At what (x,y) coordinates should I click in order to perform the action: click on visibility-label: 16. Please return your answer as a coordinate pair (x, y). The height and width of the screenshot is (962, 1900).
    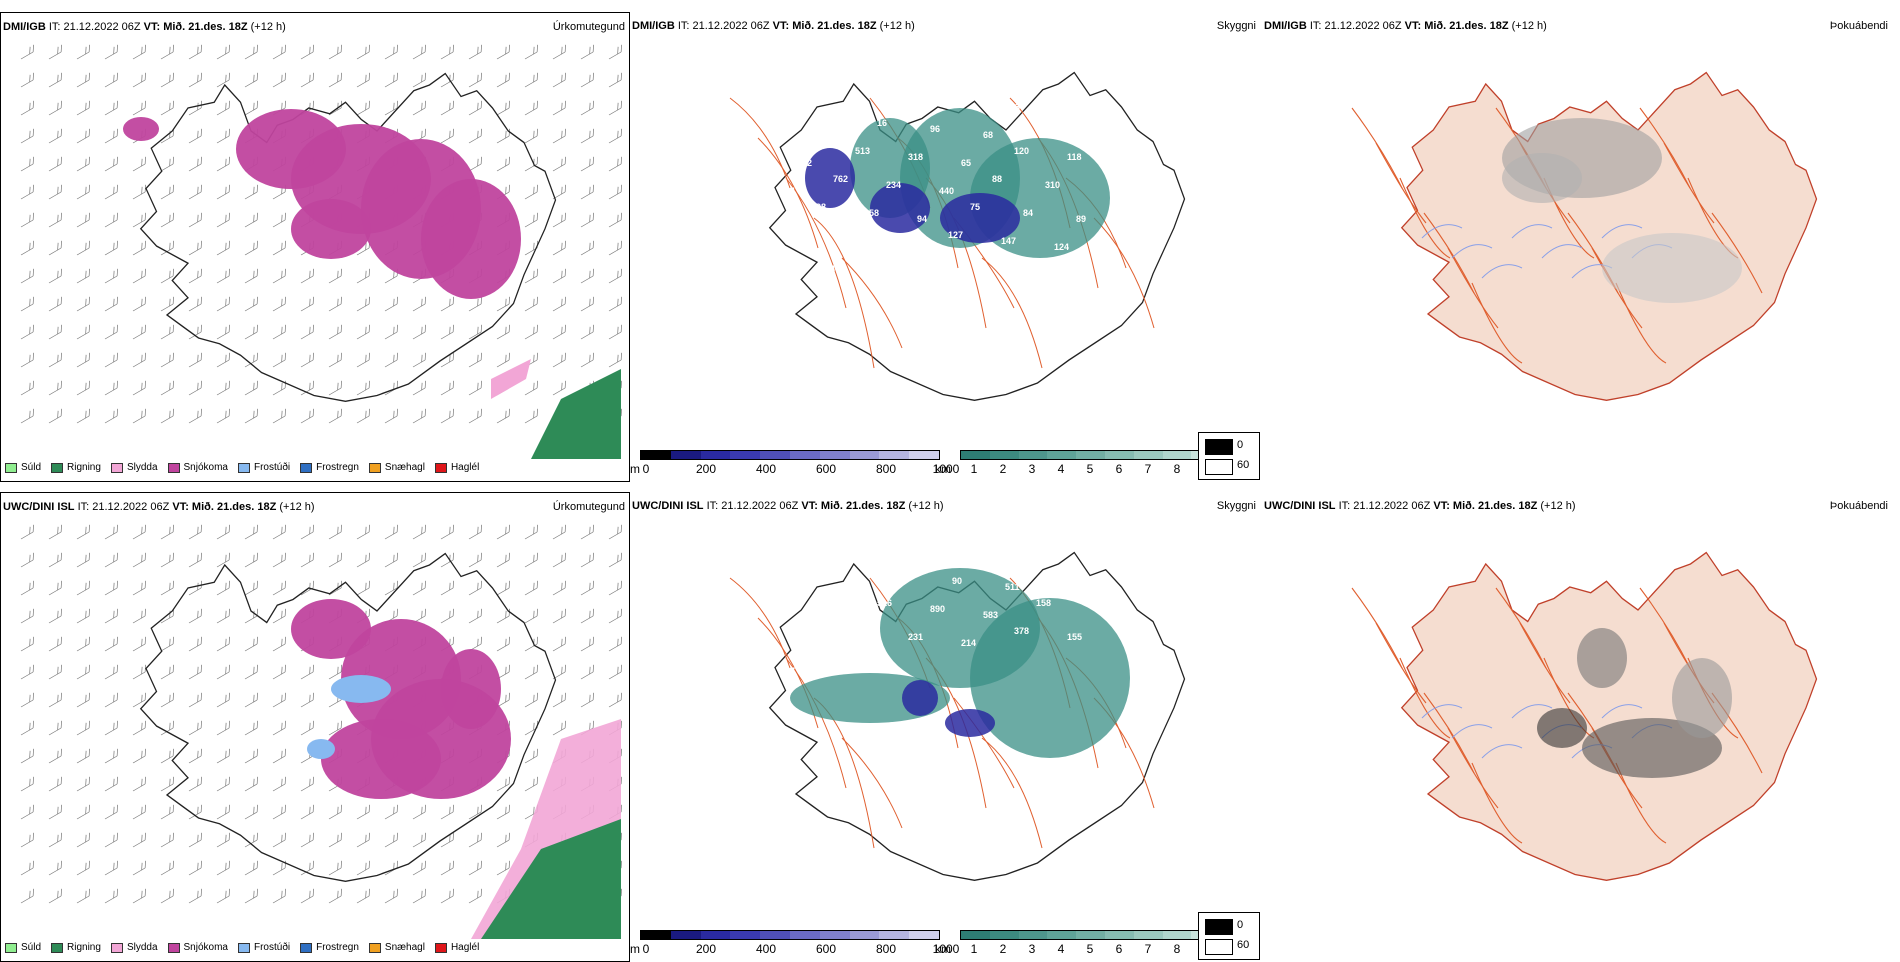
    Looking at the image, I should click on (882, 123).